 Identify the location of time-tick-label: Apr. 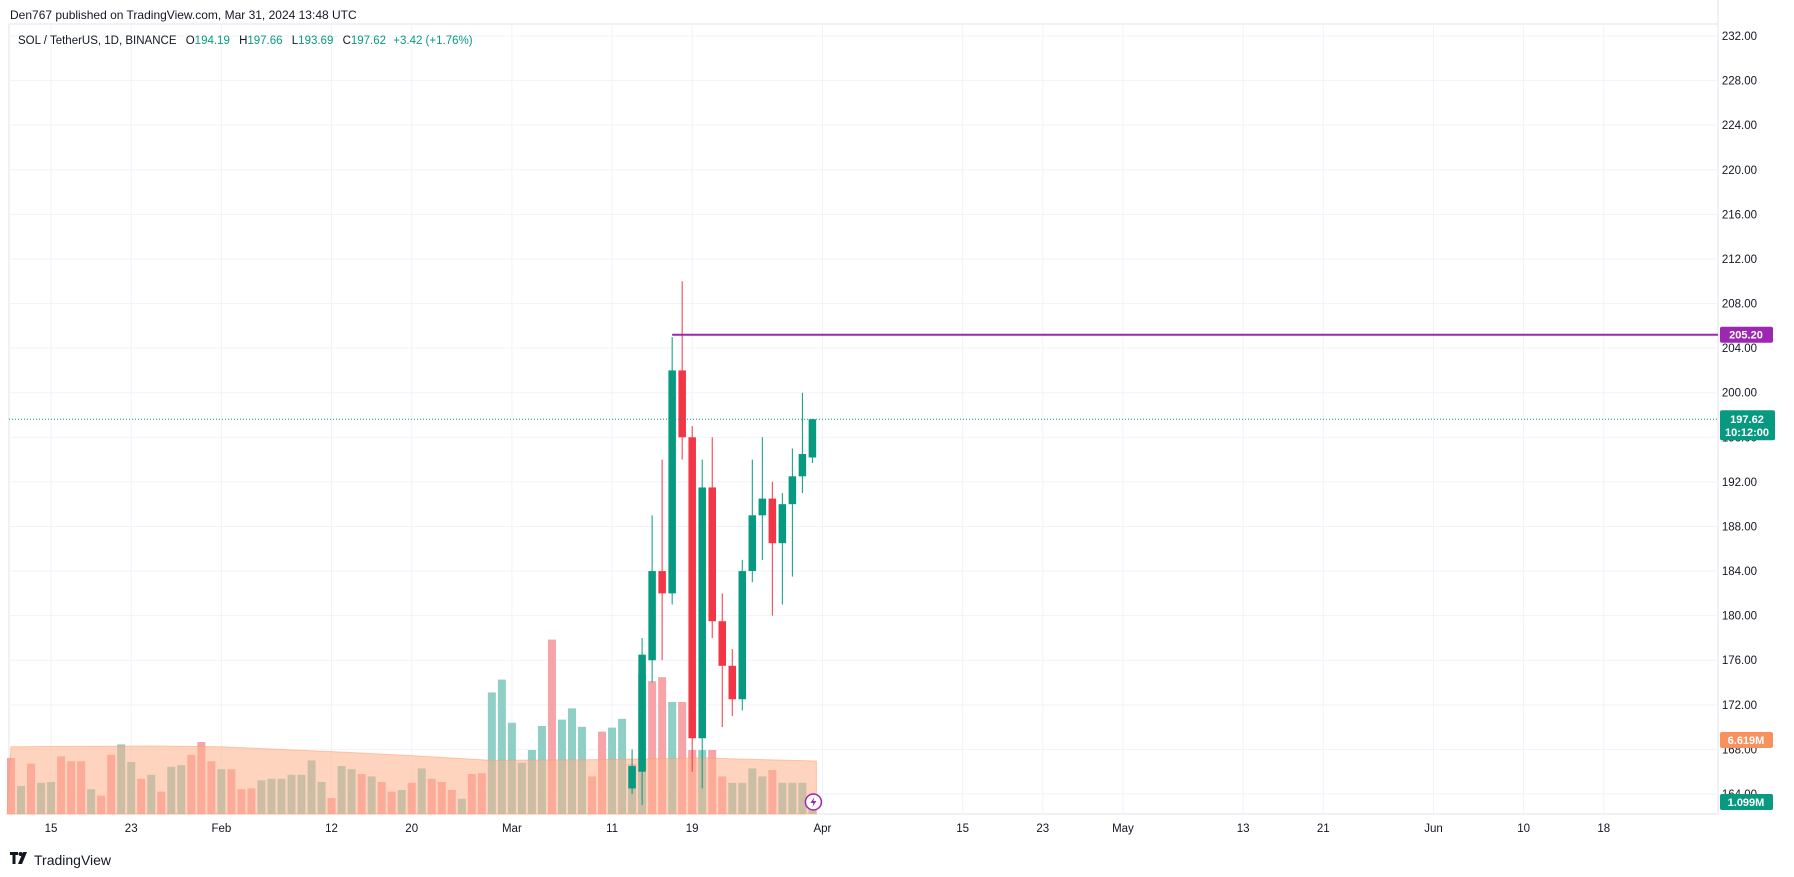
(822, 829).